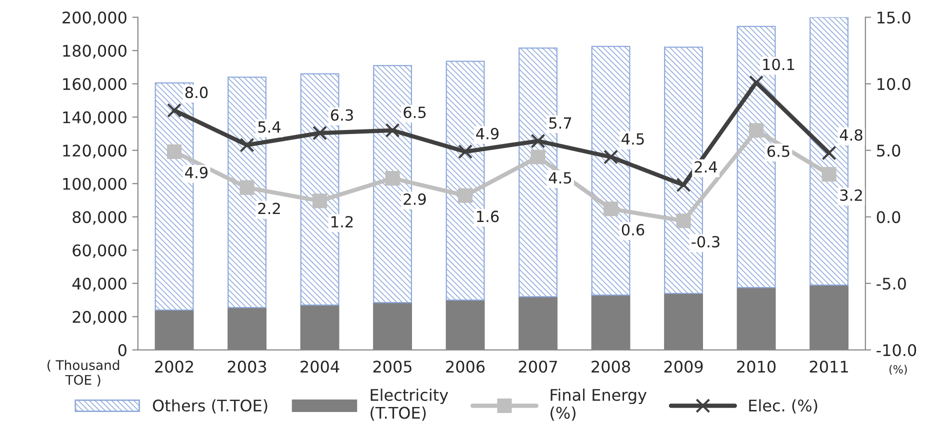 This screenshot has height=432, width=951. What do you see at coordinates (196, 92) in the screenshot?
I see `data-label: 8.0` at bounding box center [196, 92].